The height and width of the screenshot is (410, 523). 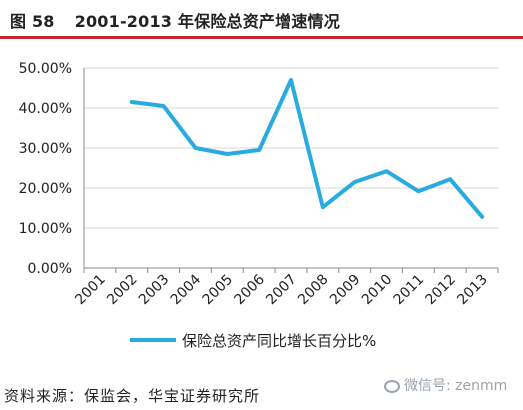 I want to click on y-tick-label: 0.00%, so click(x=50, y=269).